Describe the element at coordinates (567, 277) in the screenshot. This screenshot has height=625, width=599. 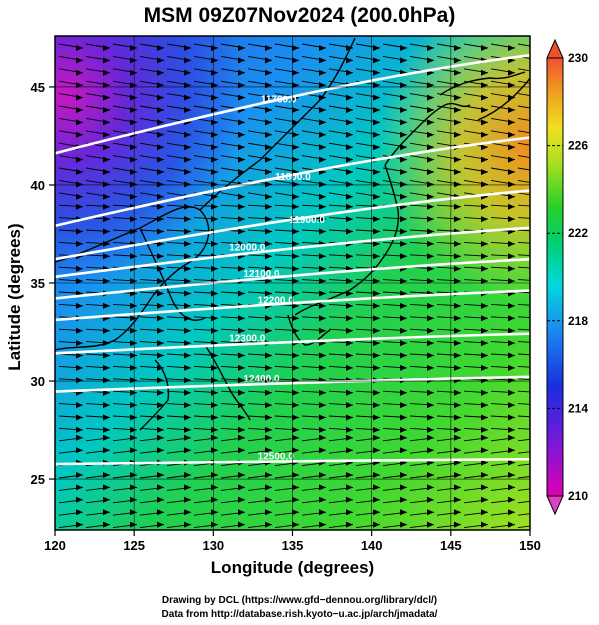
I see `colorbar: 230 226 222 218 214 210` at that location.